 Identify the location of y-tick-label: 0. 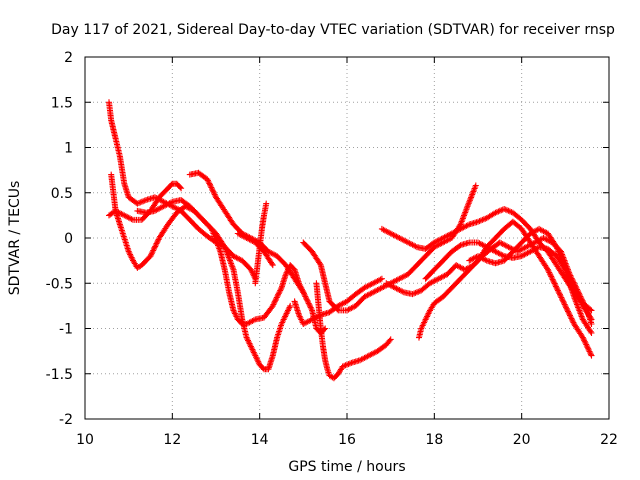
(68, 239).